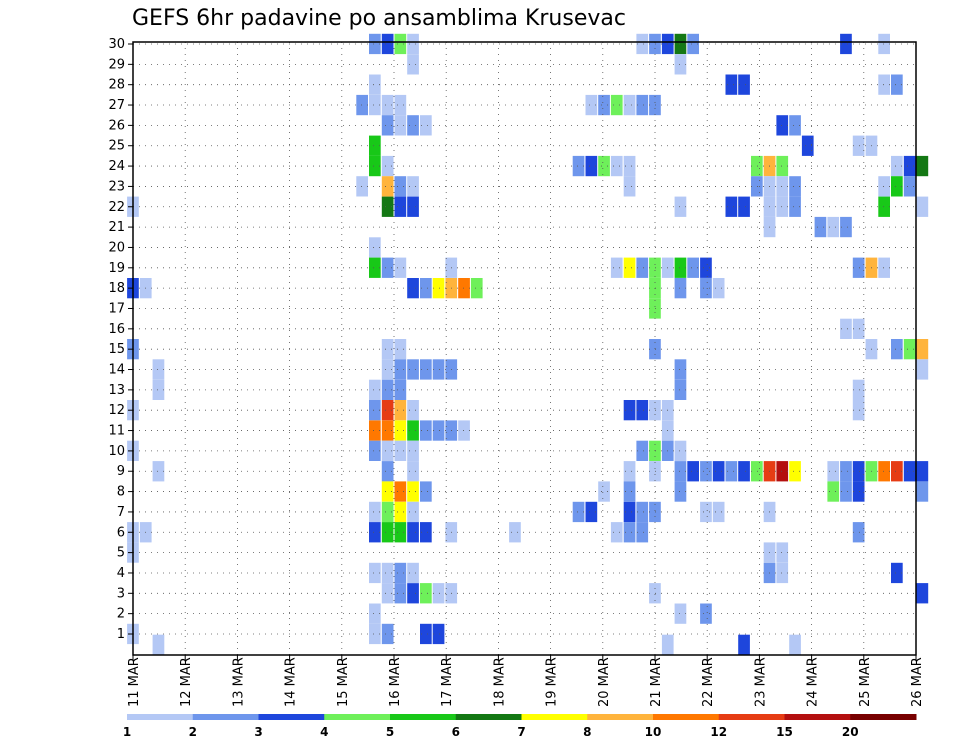 This screenshot has width=960, height=742. I want to click on y-tick-label: 26, so click(116, 125).